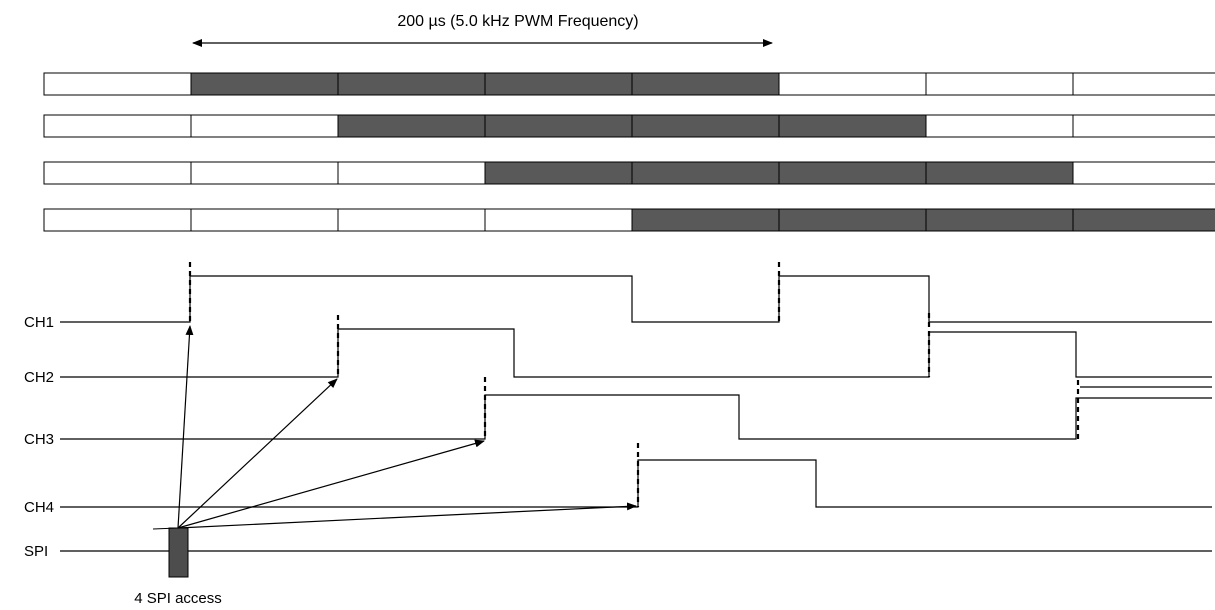 Image resolution: width=1215 pixels, height=610 pixels. I want to click on spi-access-block, so click(178, 552).